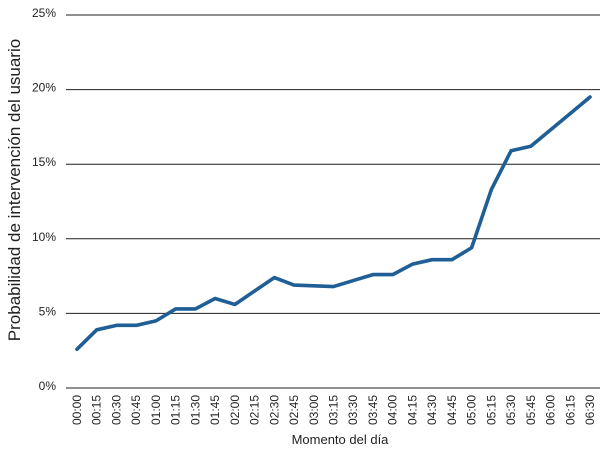 This screenshot has width=600, height=451. I want to click on x-tick-label: 06:00, so click(551, 410).